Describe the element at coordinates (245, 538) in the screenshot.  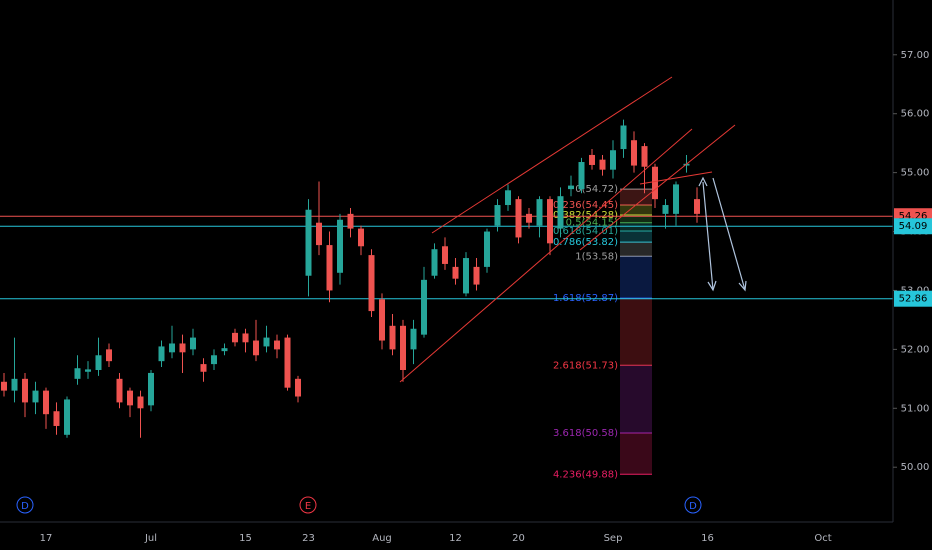
I see `x-tick-label: 15` at that location.